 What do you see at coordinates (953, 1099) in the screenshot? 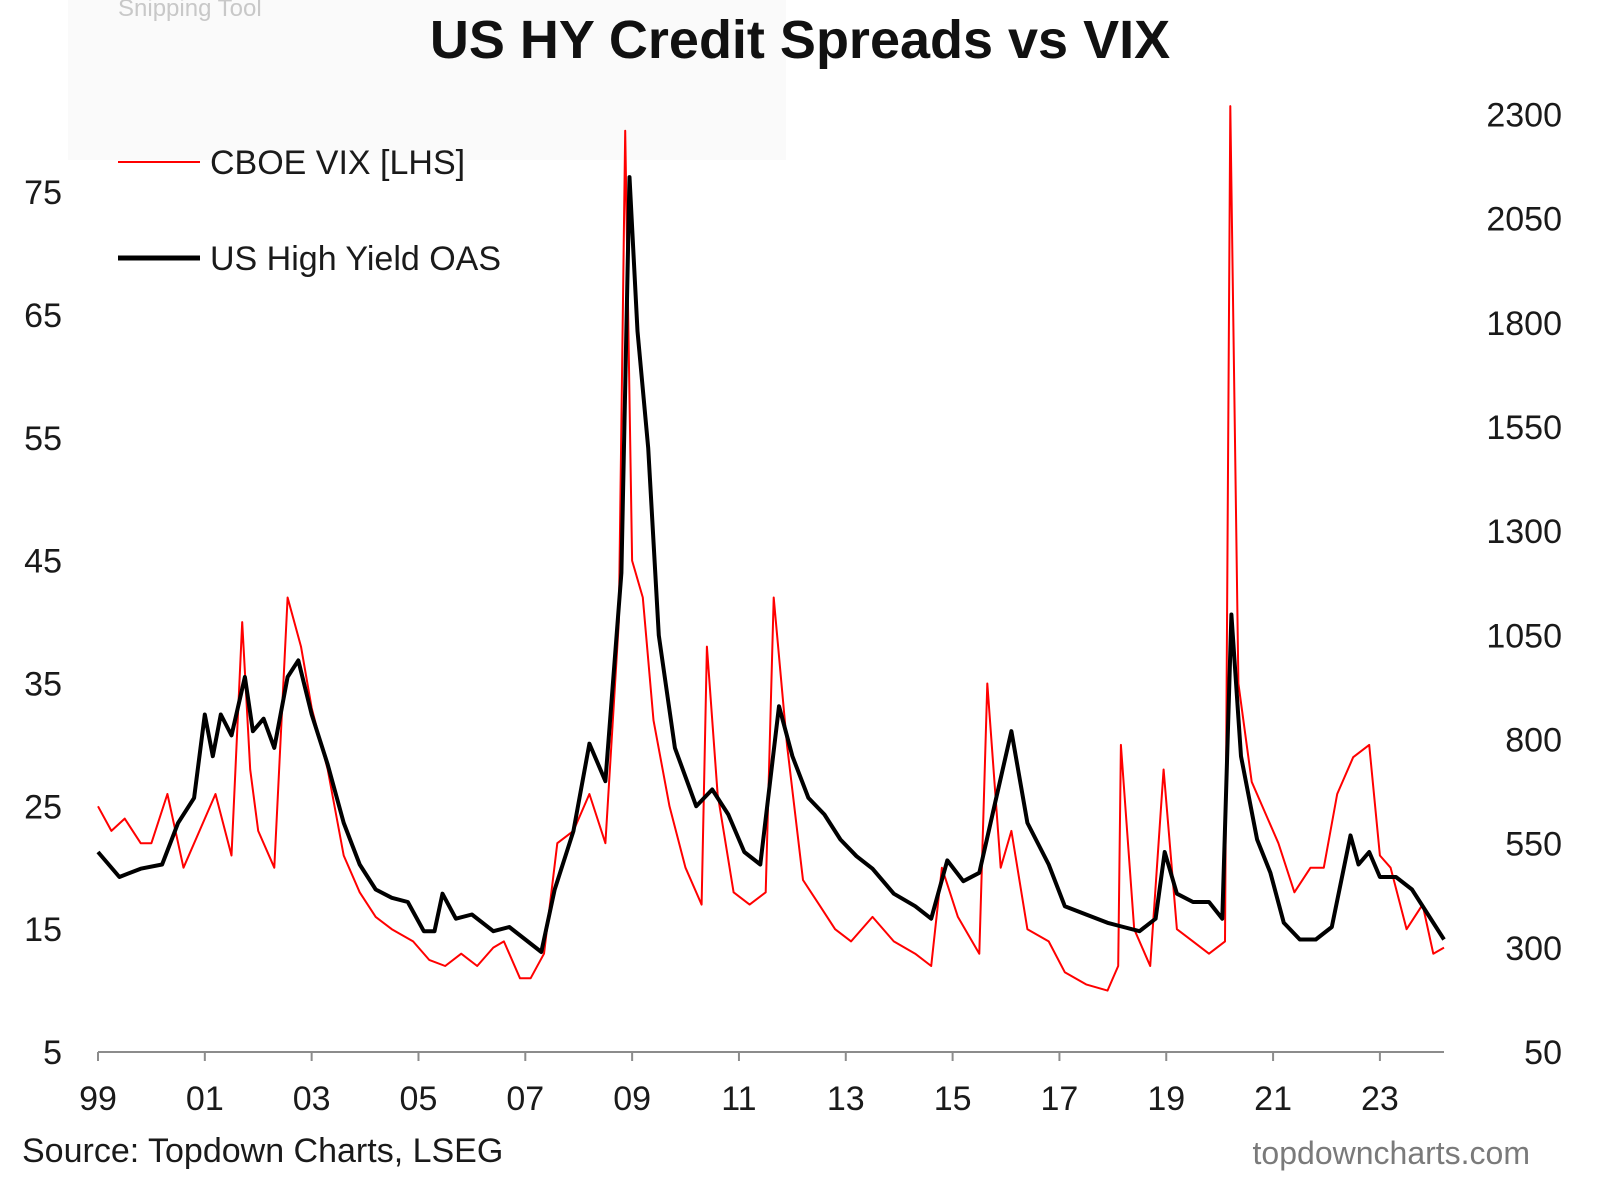
I see `x-tick-label: 15` at bounding box center [953, 1099].